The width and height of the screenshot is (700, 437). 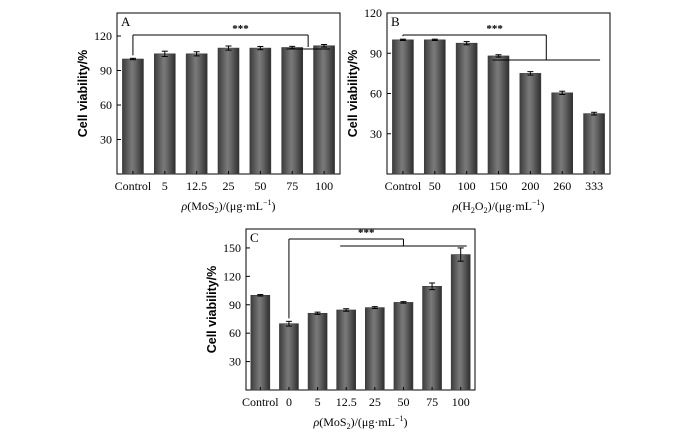 What do you see at coordinates (360, 309) in the screenshot?
I see `axes-frame` at bounding box center [360, 309].